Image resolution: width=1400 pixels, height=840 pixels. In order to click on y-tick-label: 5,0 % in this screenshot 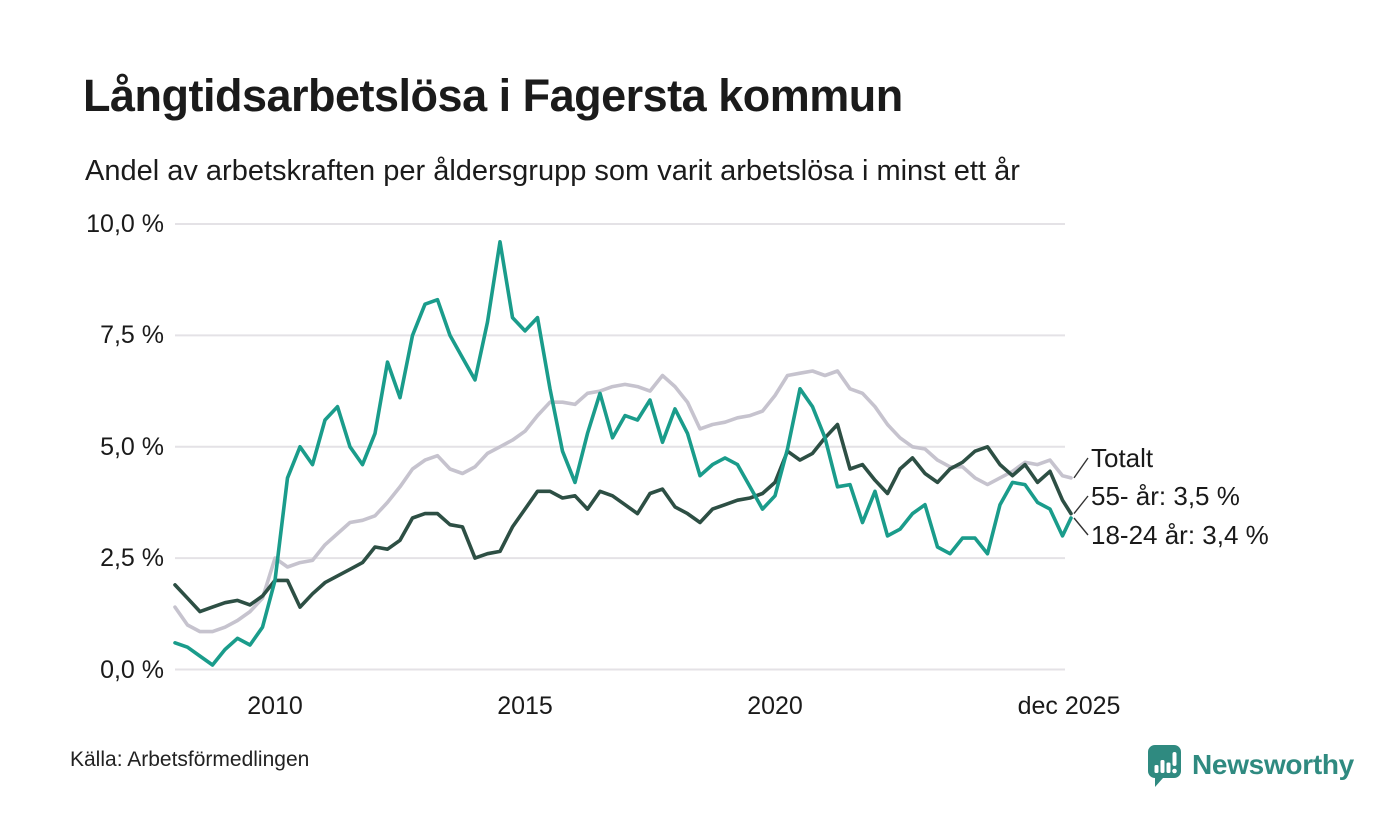, I will do `click(132, 446)`.